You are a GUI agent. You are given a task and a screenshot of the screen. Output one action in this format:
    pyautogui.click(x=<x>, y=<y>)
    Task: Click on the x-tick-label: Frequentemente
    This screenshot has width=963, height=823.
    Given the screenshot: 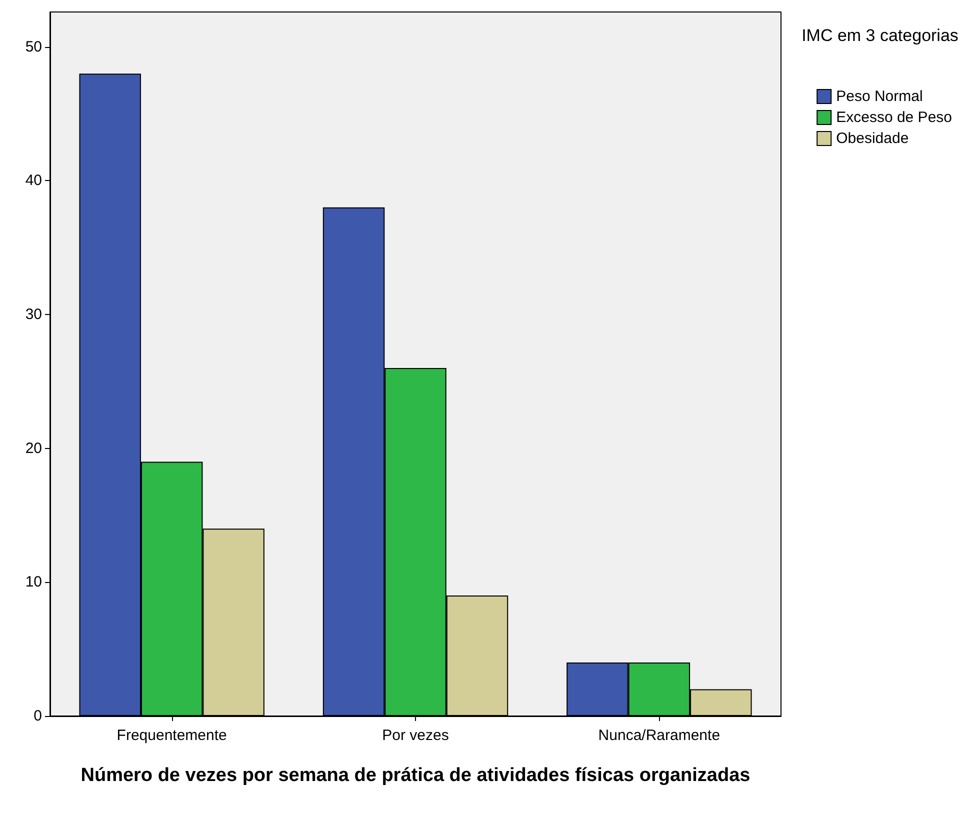 What is the action you would take?
    pyautogui.click(x=171, y=735)
    